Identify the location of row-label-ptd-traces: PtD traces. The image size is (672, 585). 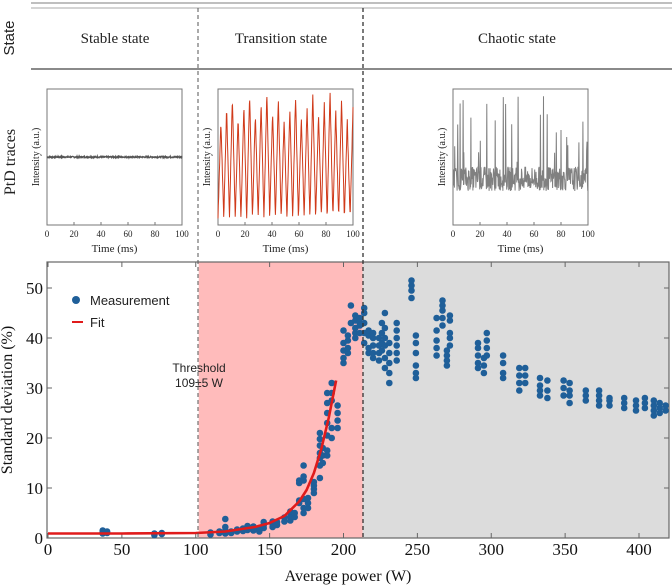
(10, 162).